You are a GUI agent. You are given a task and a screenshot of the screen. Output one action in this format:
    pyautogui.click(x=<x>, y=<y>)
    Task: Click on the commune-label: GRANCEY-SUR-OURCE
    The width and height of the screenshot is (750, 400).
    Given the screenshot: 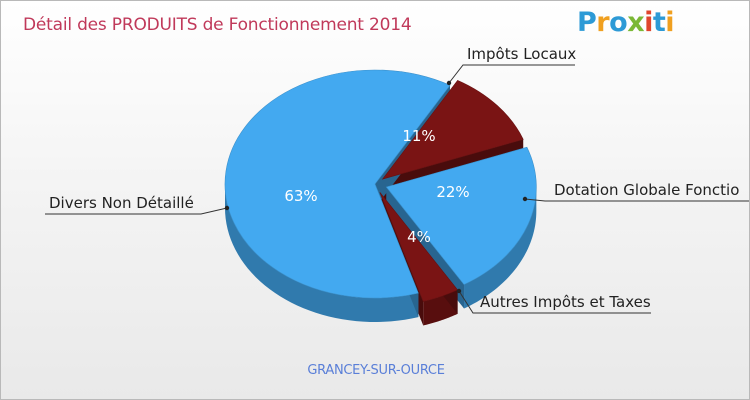 What is the action you would take?
    pyautogui.click(x=376, y=370)
    